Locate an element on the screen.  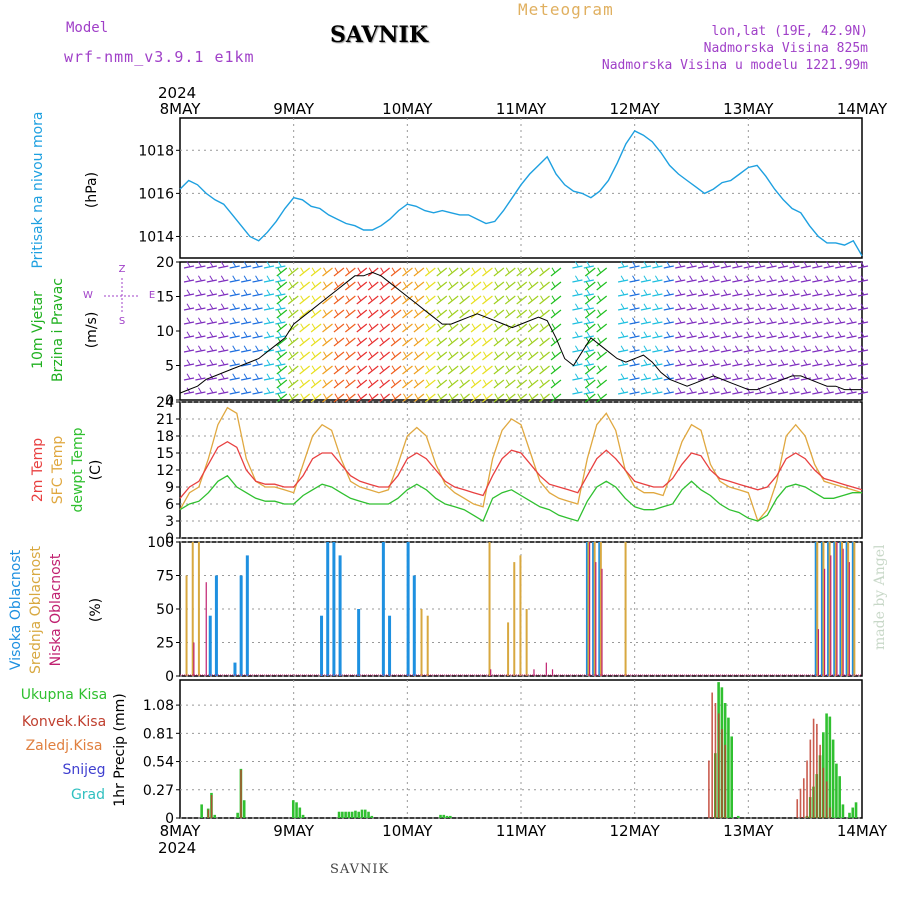
model-name: wrf-nmm_v3.9.1 e1km is located at coordinates (159, 57).